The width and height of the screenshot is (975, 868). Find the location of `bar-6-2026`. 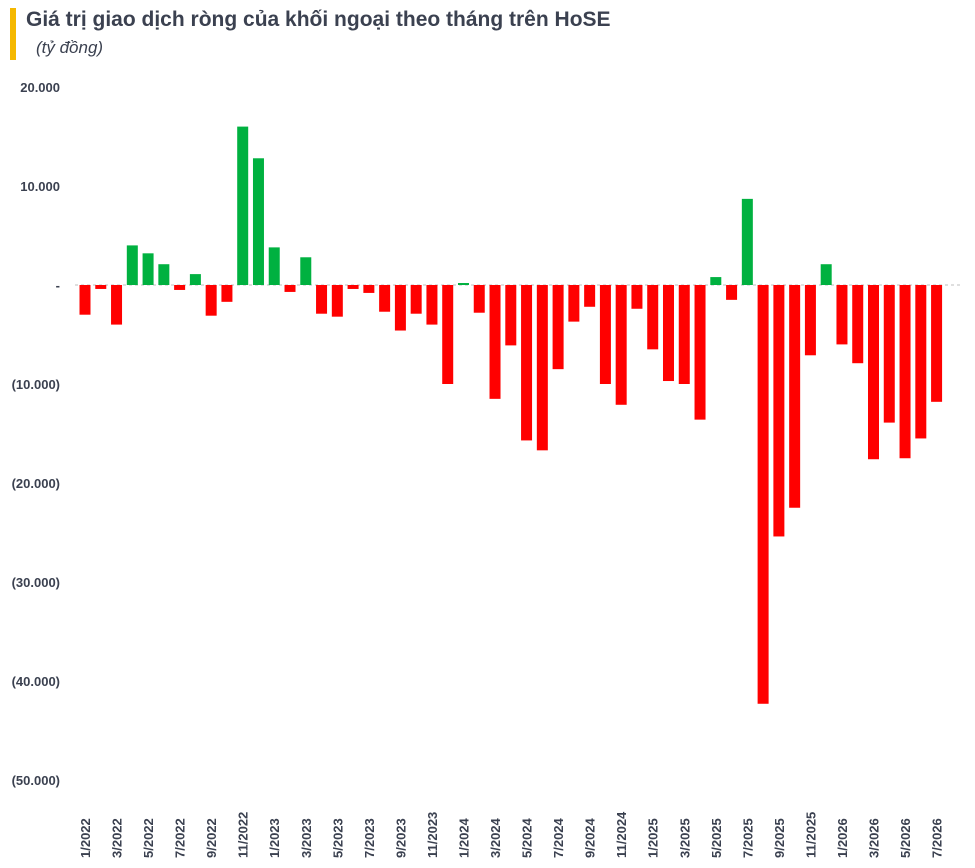

bar-6-2026 is located at coordinates (921, 362).